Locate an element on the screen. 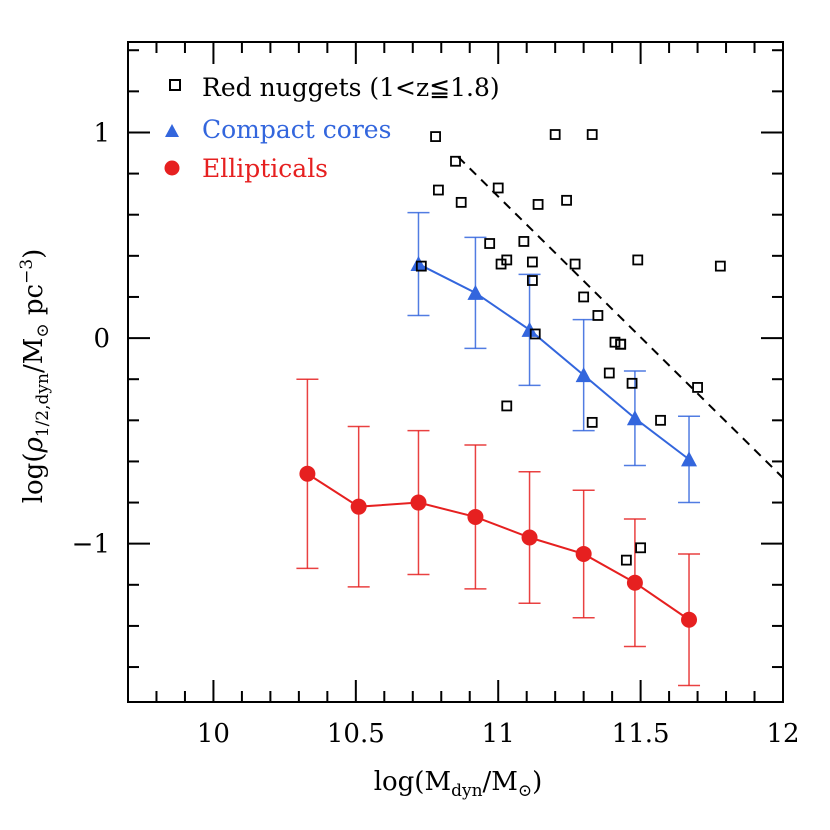  legend-label-ellipticals: Ellipticals is located at coordinates (265, 168).